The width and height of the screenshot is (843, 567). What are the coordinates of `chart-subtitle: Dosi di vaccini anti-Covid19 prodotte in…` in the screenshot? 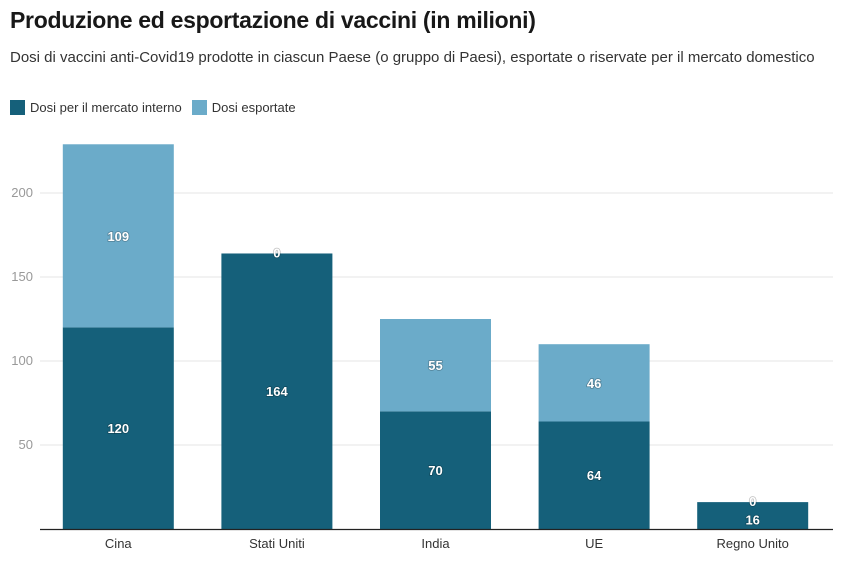 It's located at (412, 57).